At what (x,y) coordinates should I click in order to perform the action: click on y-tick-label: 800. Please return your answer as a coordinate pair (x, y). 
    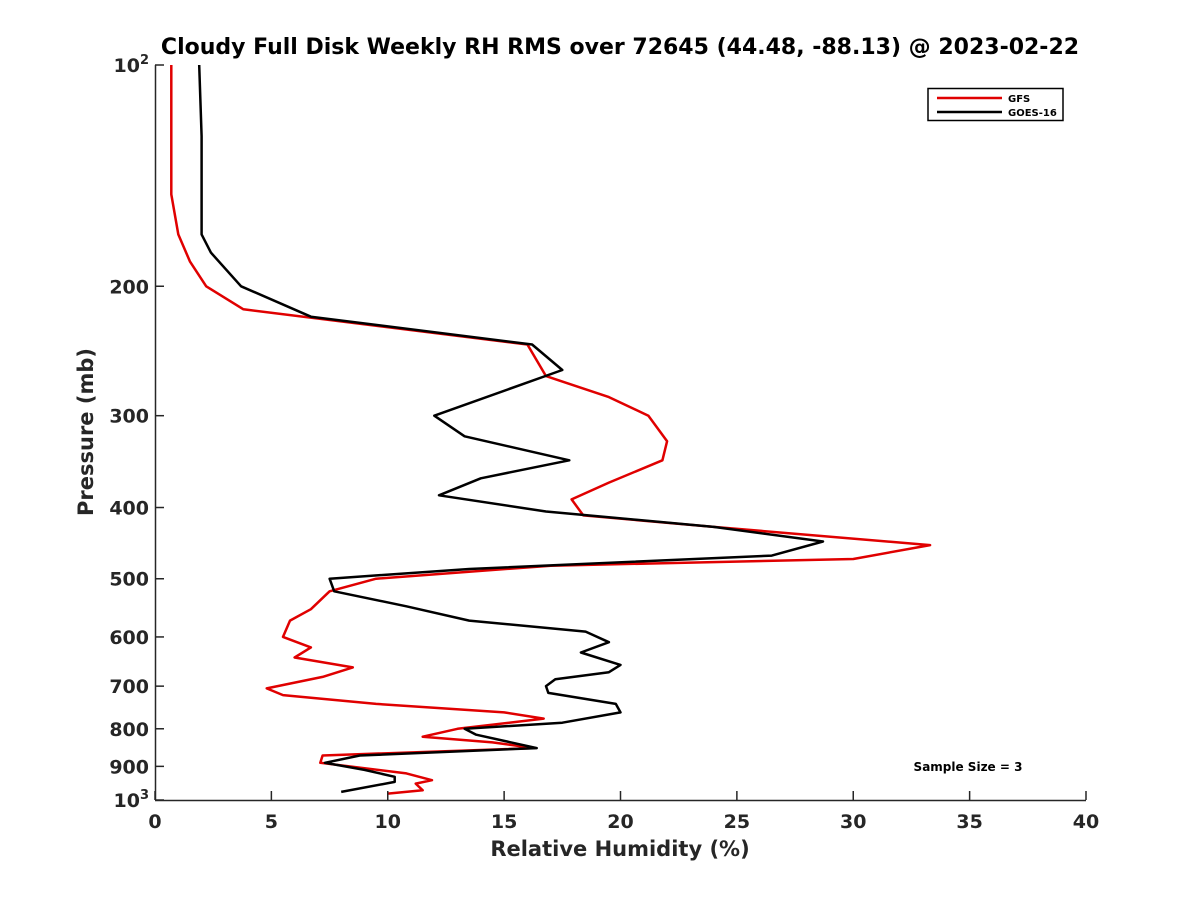
    Looking at the image, I should click on (129, 730).